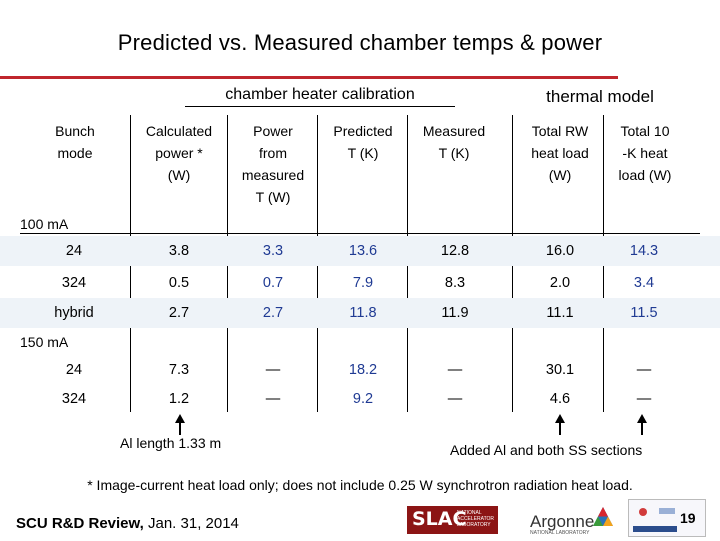  I want to click on cell-calc: 2.7, so click(179, 313).